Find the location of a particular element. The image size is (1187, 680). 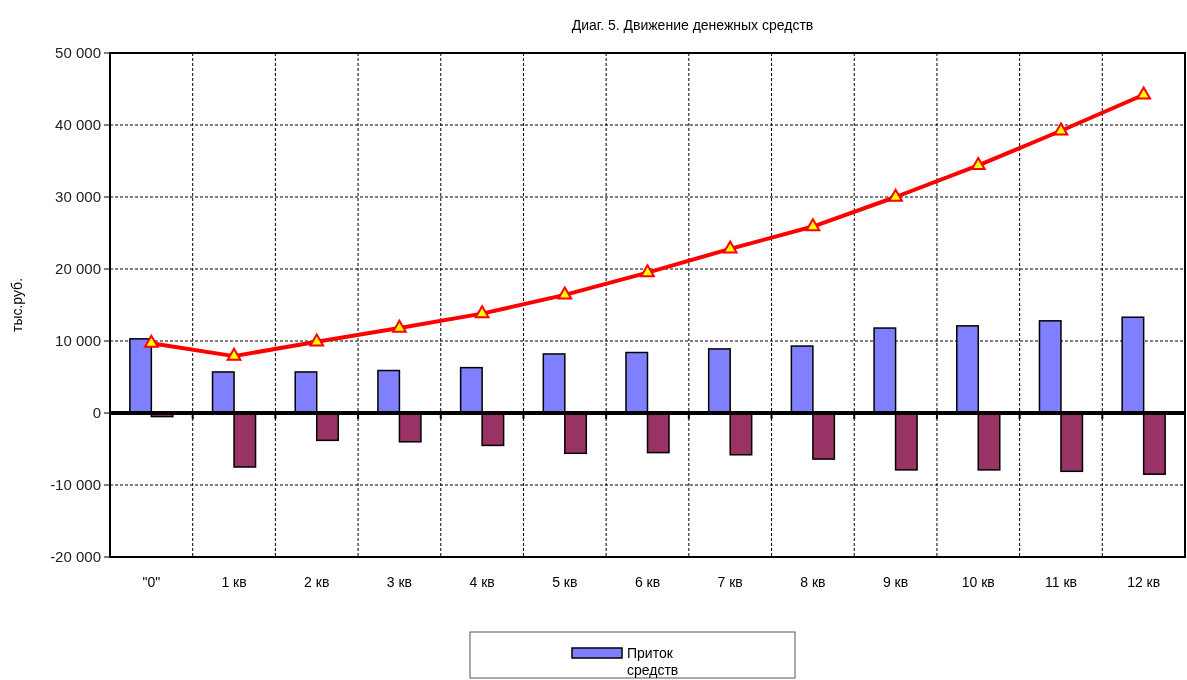

y-tick-label: -20 000 is located at coordinates (75, 557).